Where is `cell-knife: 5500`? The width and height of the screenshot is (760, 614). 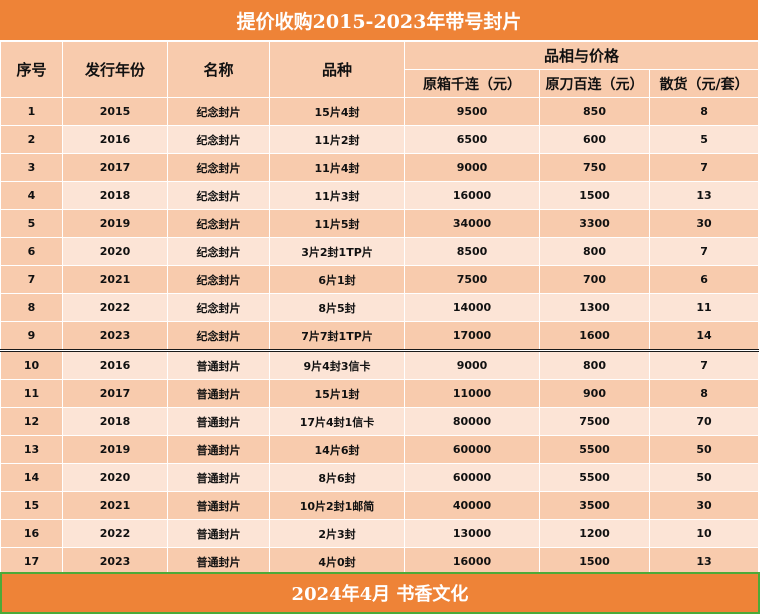
cell-knife: 5500 is located at coordinates (594, 449).